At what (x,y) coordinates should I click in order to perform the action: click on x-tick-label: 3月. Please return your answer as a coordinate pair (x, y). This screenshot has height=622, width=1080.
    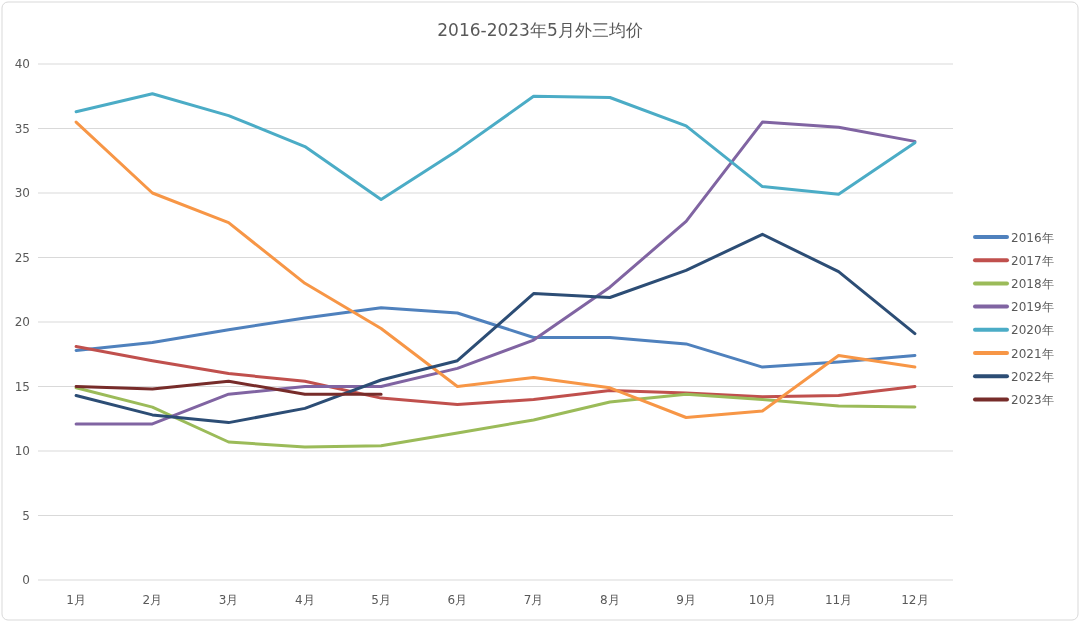
    Looking at the image, I should click on (228, 600).